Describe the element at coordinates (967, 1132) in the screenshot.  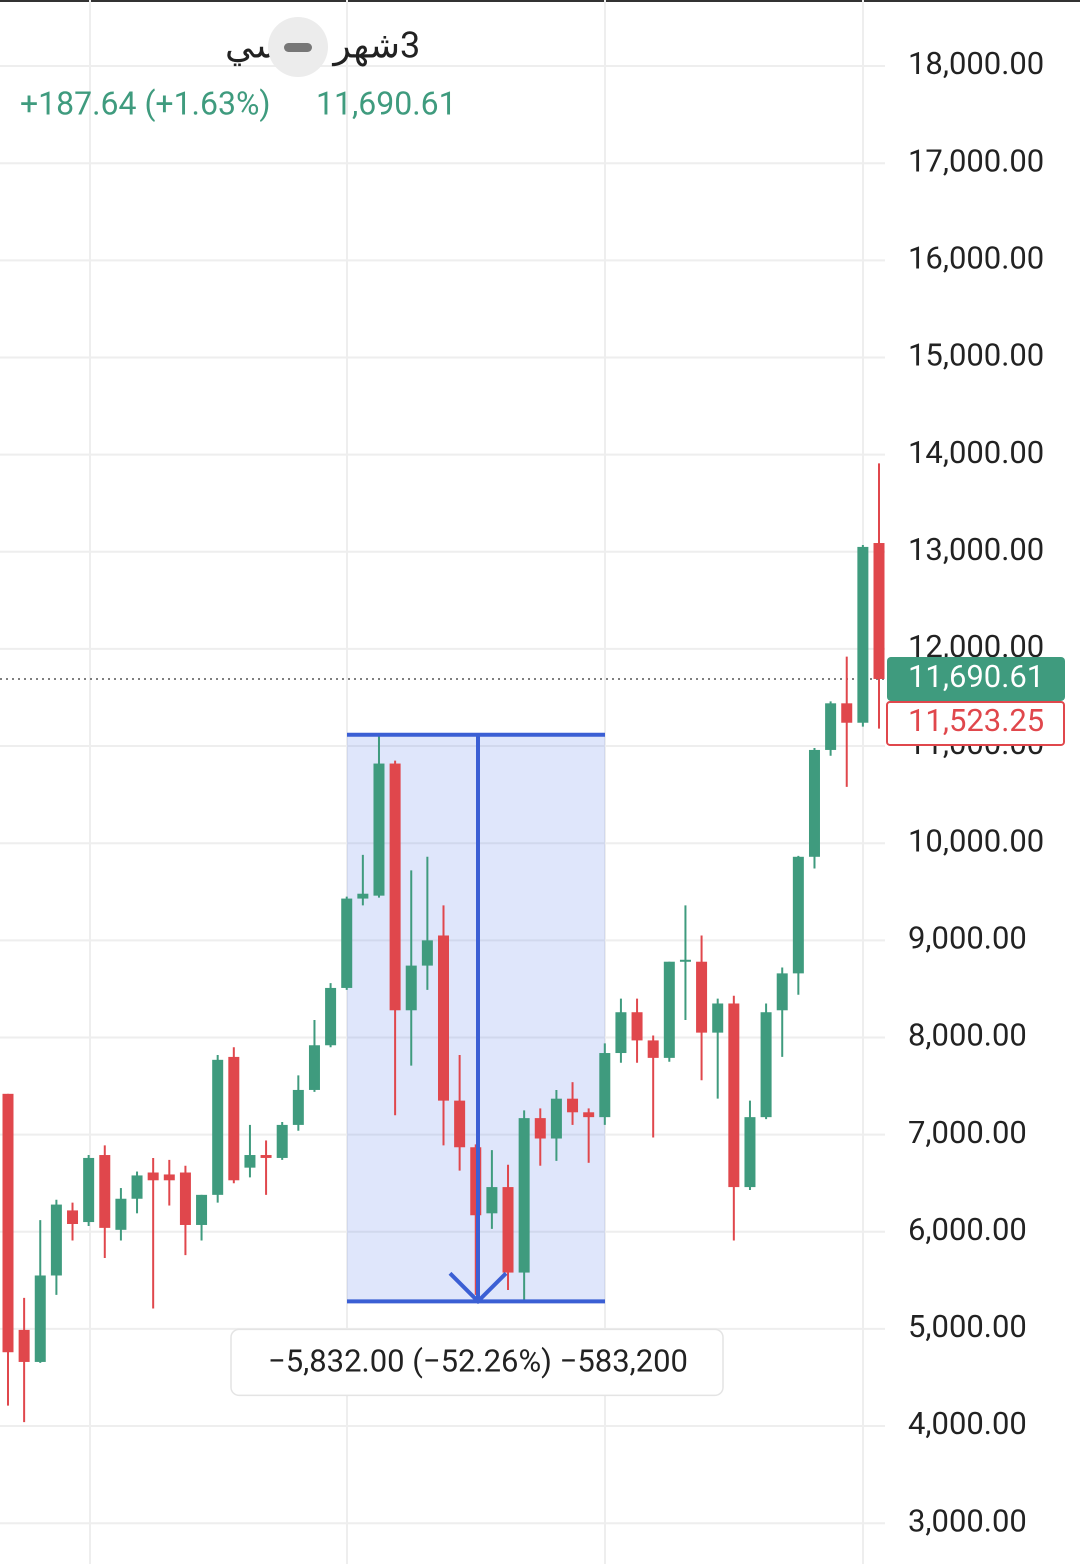
I see `y-tick-label: 7,000.00` at that location.